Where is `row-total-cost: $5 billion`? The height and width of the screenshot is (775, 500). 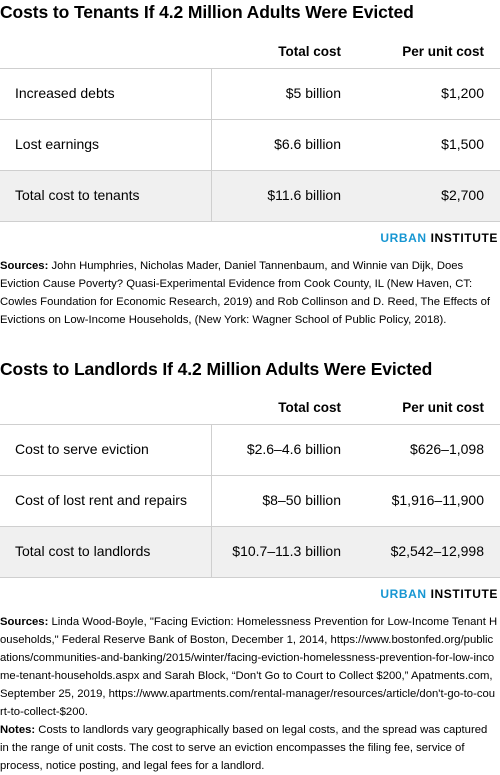 row-total-cost: $5 billion is located at coordinates (313, 93).